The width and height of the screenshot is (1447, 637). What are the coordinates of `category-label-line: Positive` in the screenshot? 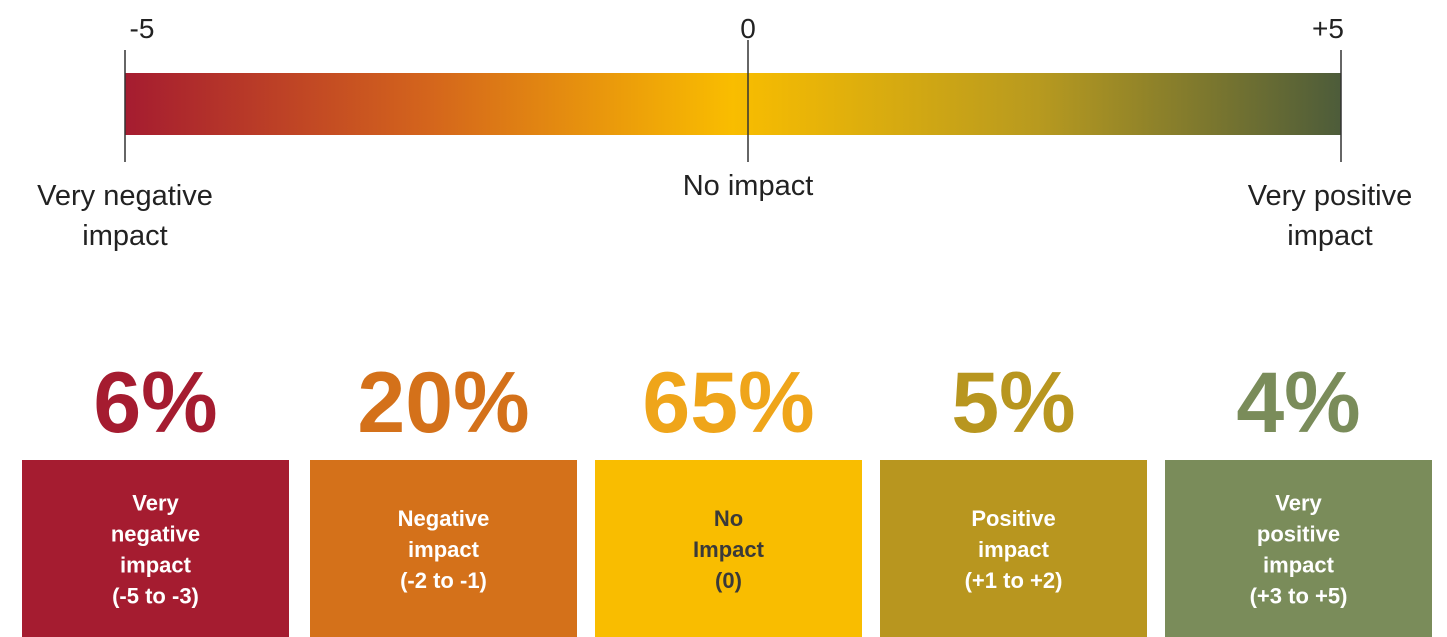 It's located at (1013, 518).